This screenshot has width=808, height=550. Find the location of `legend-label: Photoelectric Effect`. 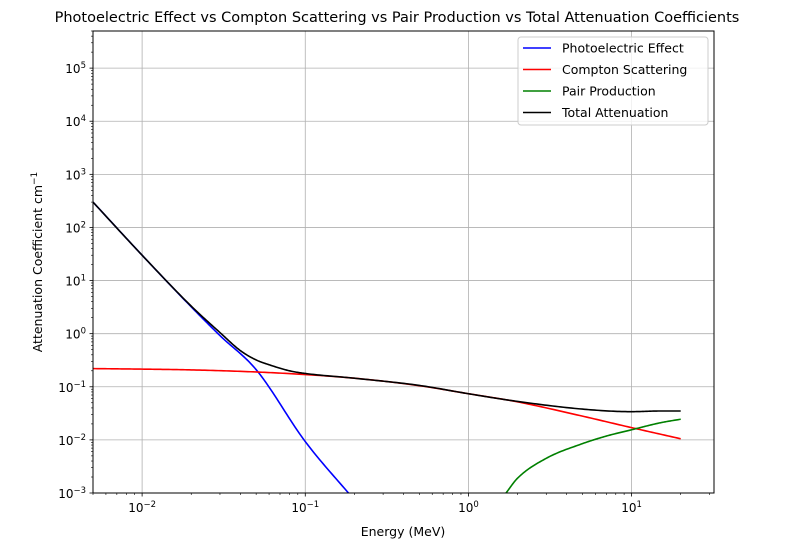

legend-label: Photoelectric Effect is located at coordinates (623, 48).